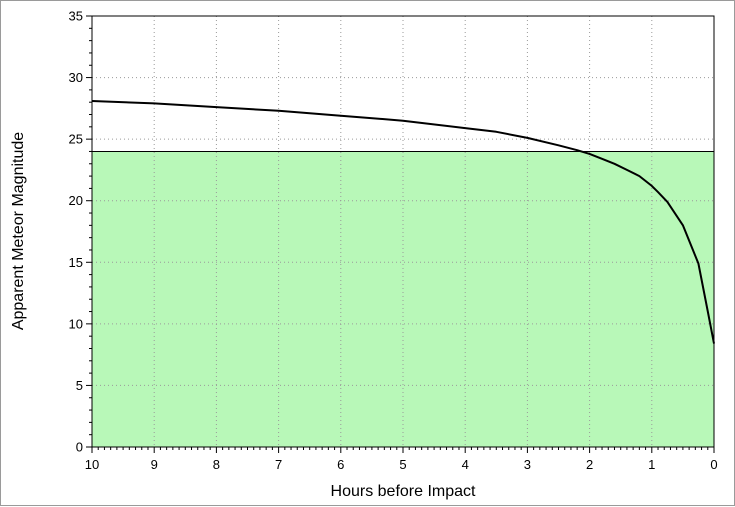  I want to click on y-tick-label: 25, so click(76, 139).